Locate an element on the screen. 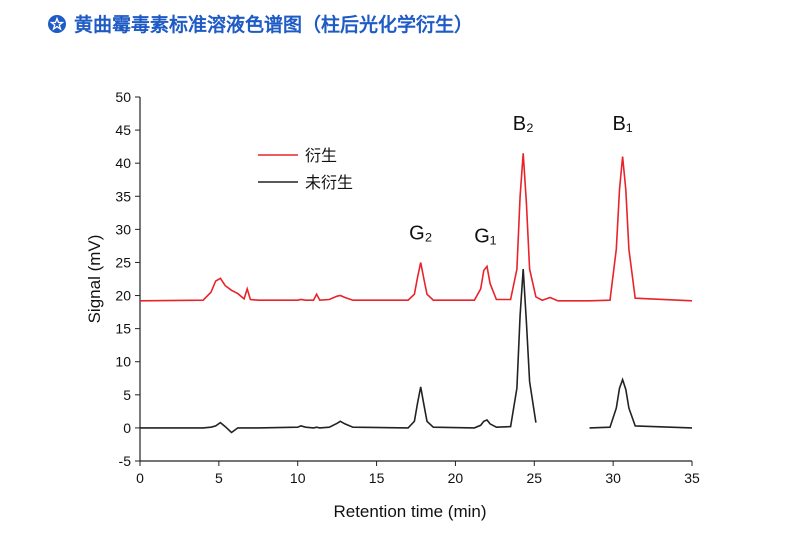 The height and width of the screenshot is (534, 800). y-tick-label: 20 is located at coordinates (123, 296).